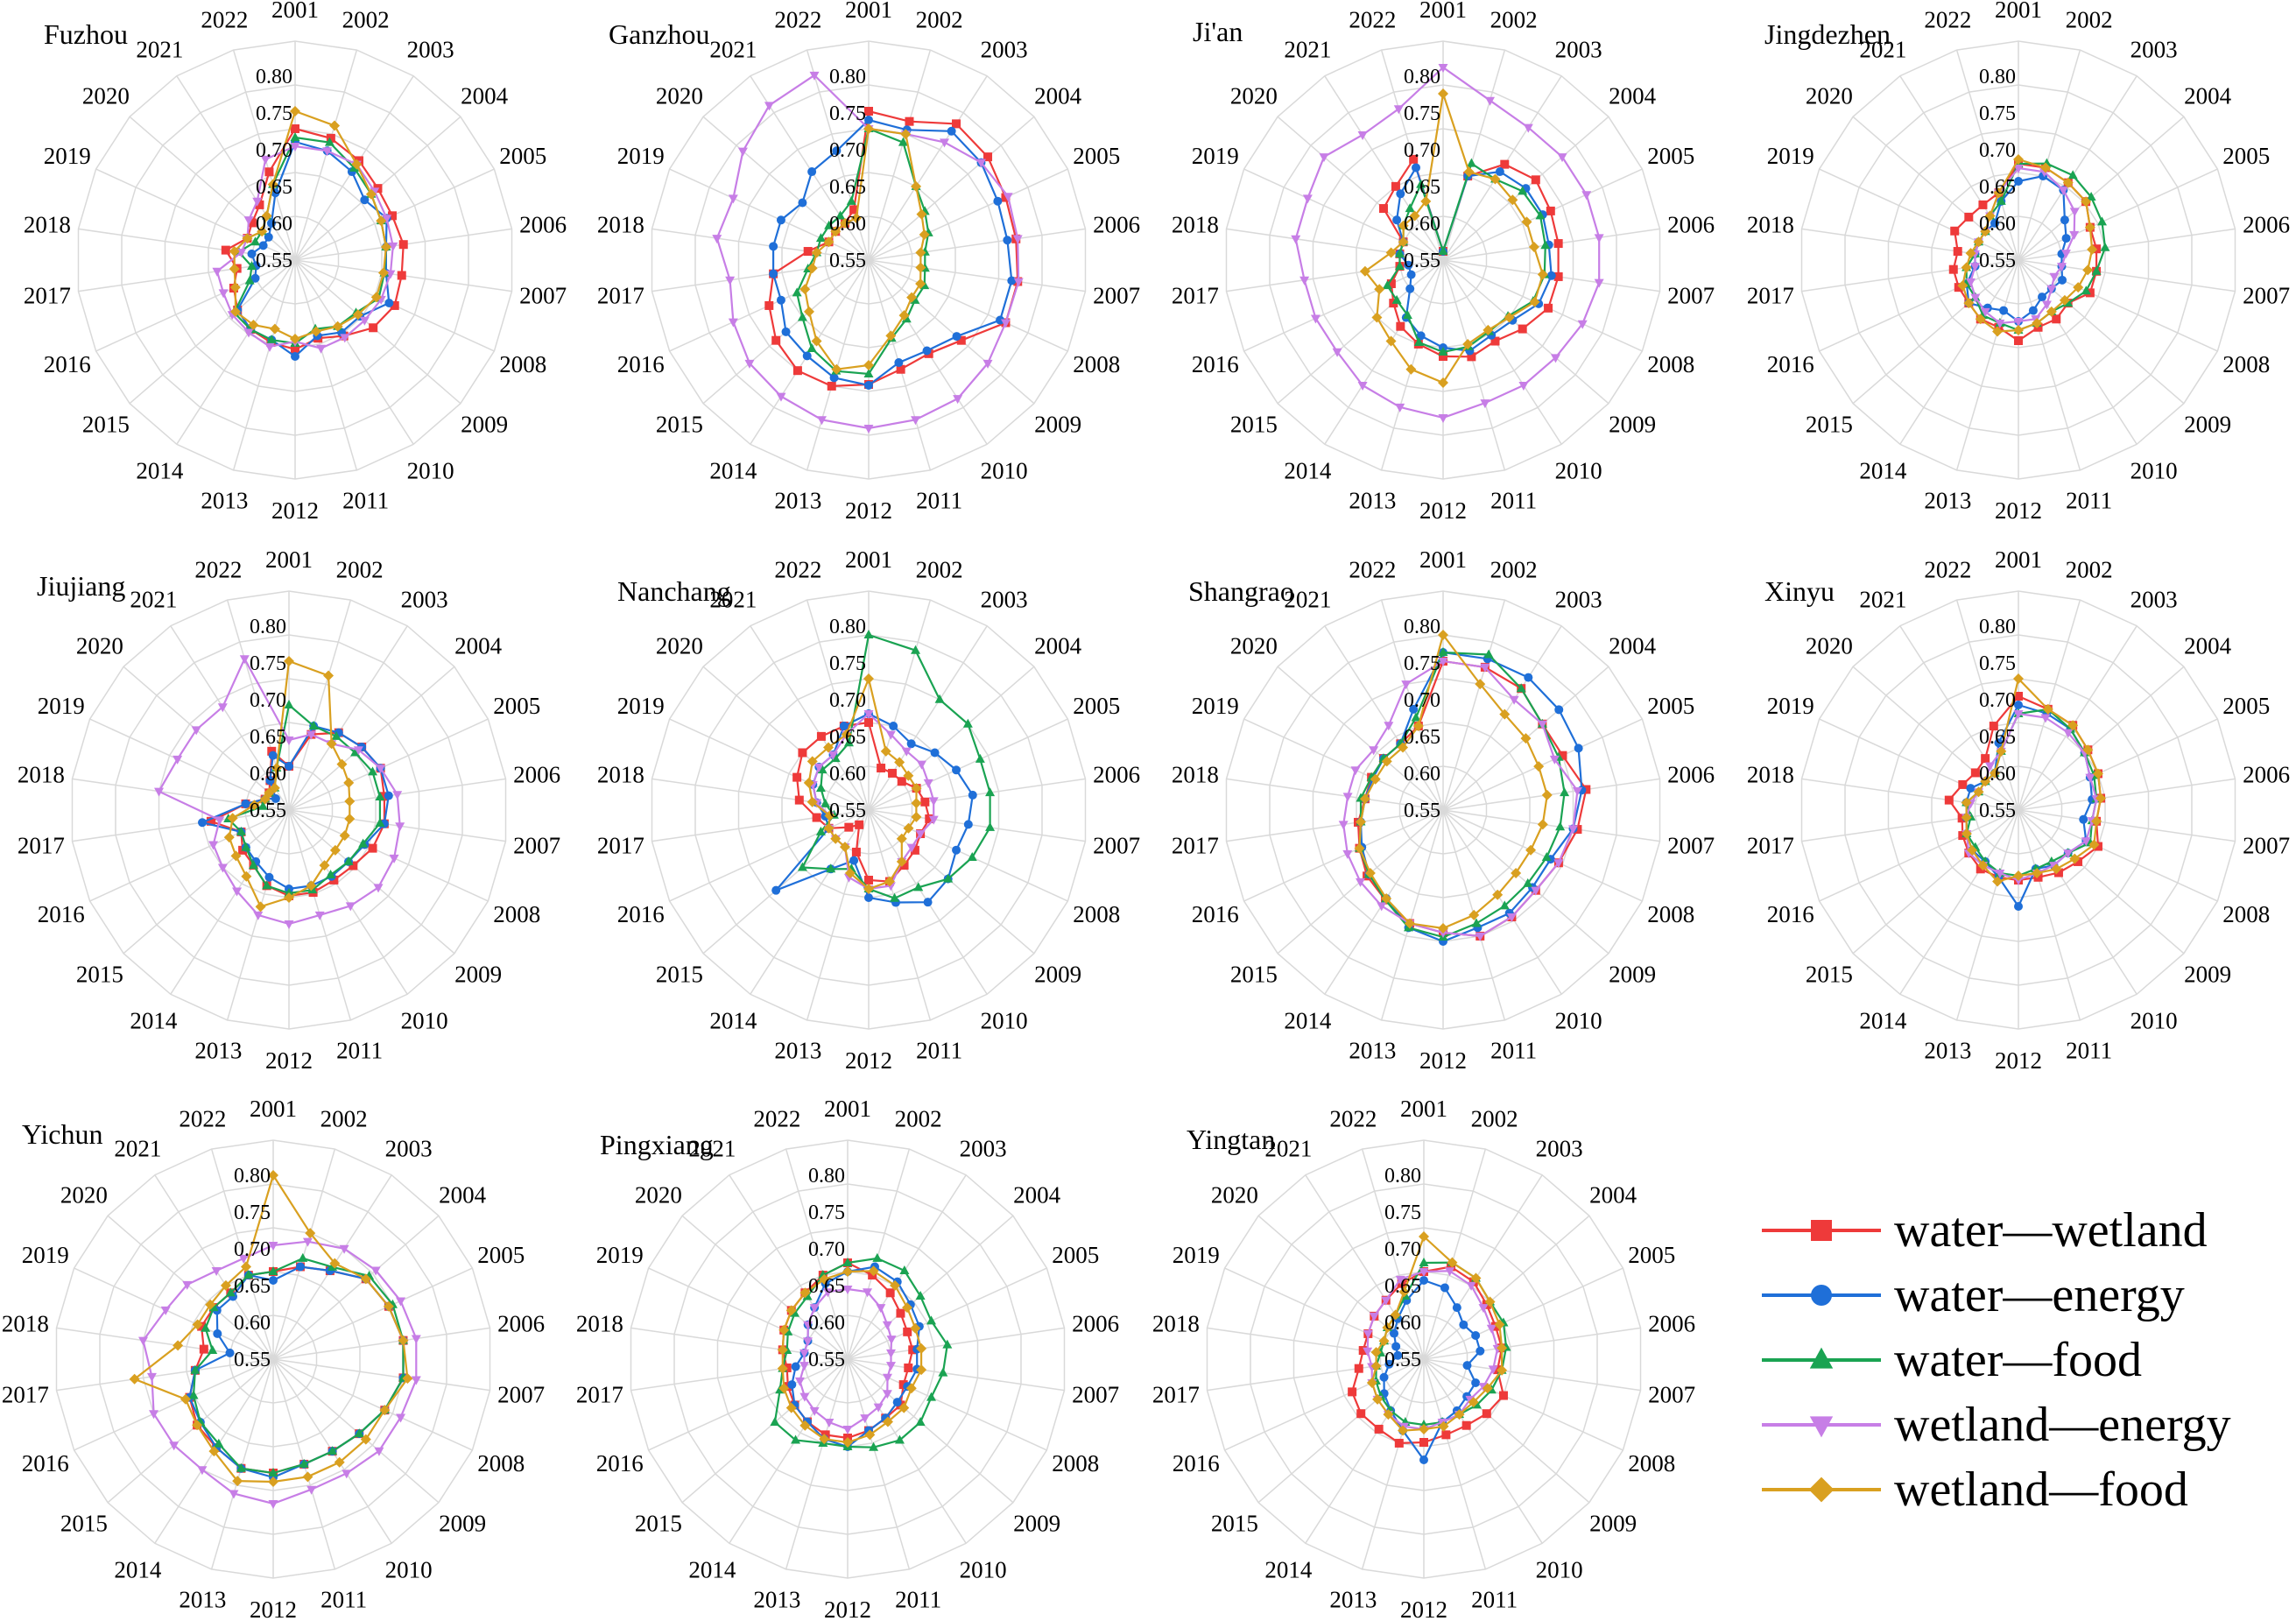 This screenshot has width=2296, height=1621. Describe the element at coordinates (1882, 49) in the screenshot. I see `year-label: 2021` at that location.